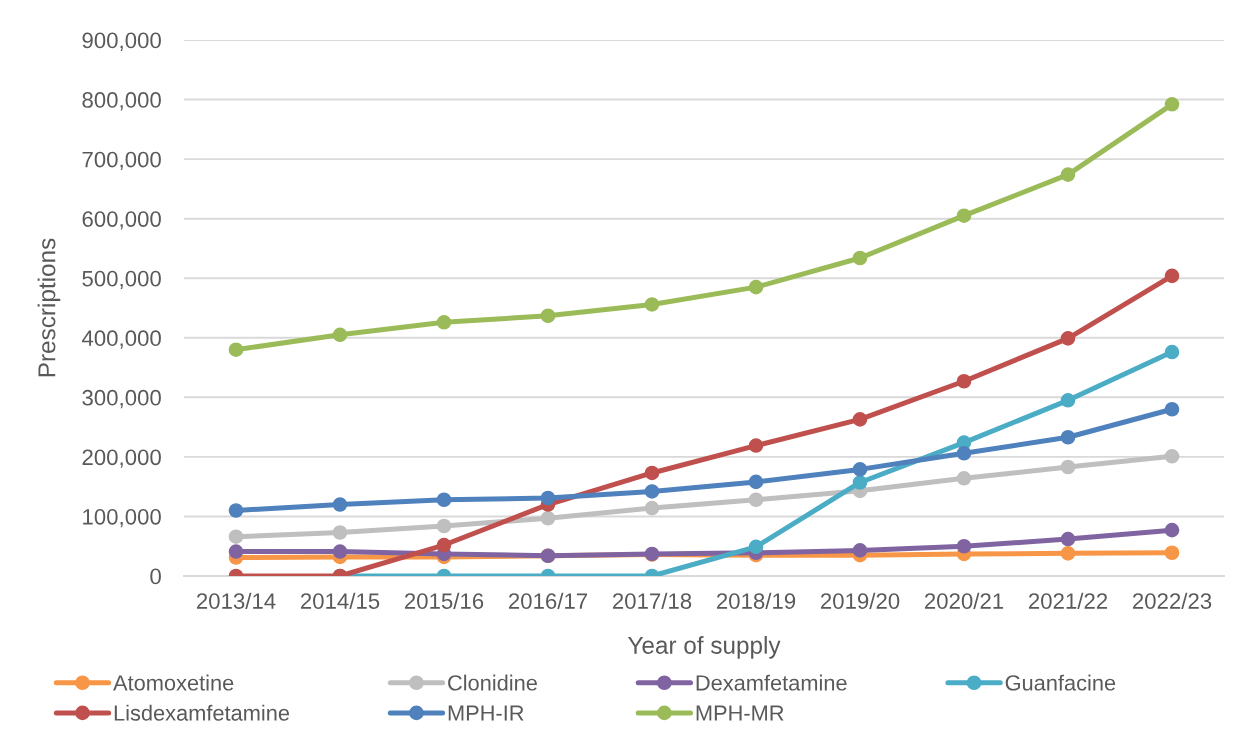  I want to click on legend-label: Dexamfetamine, so click(771, 682).